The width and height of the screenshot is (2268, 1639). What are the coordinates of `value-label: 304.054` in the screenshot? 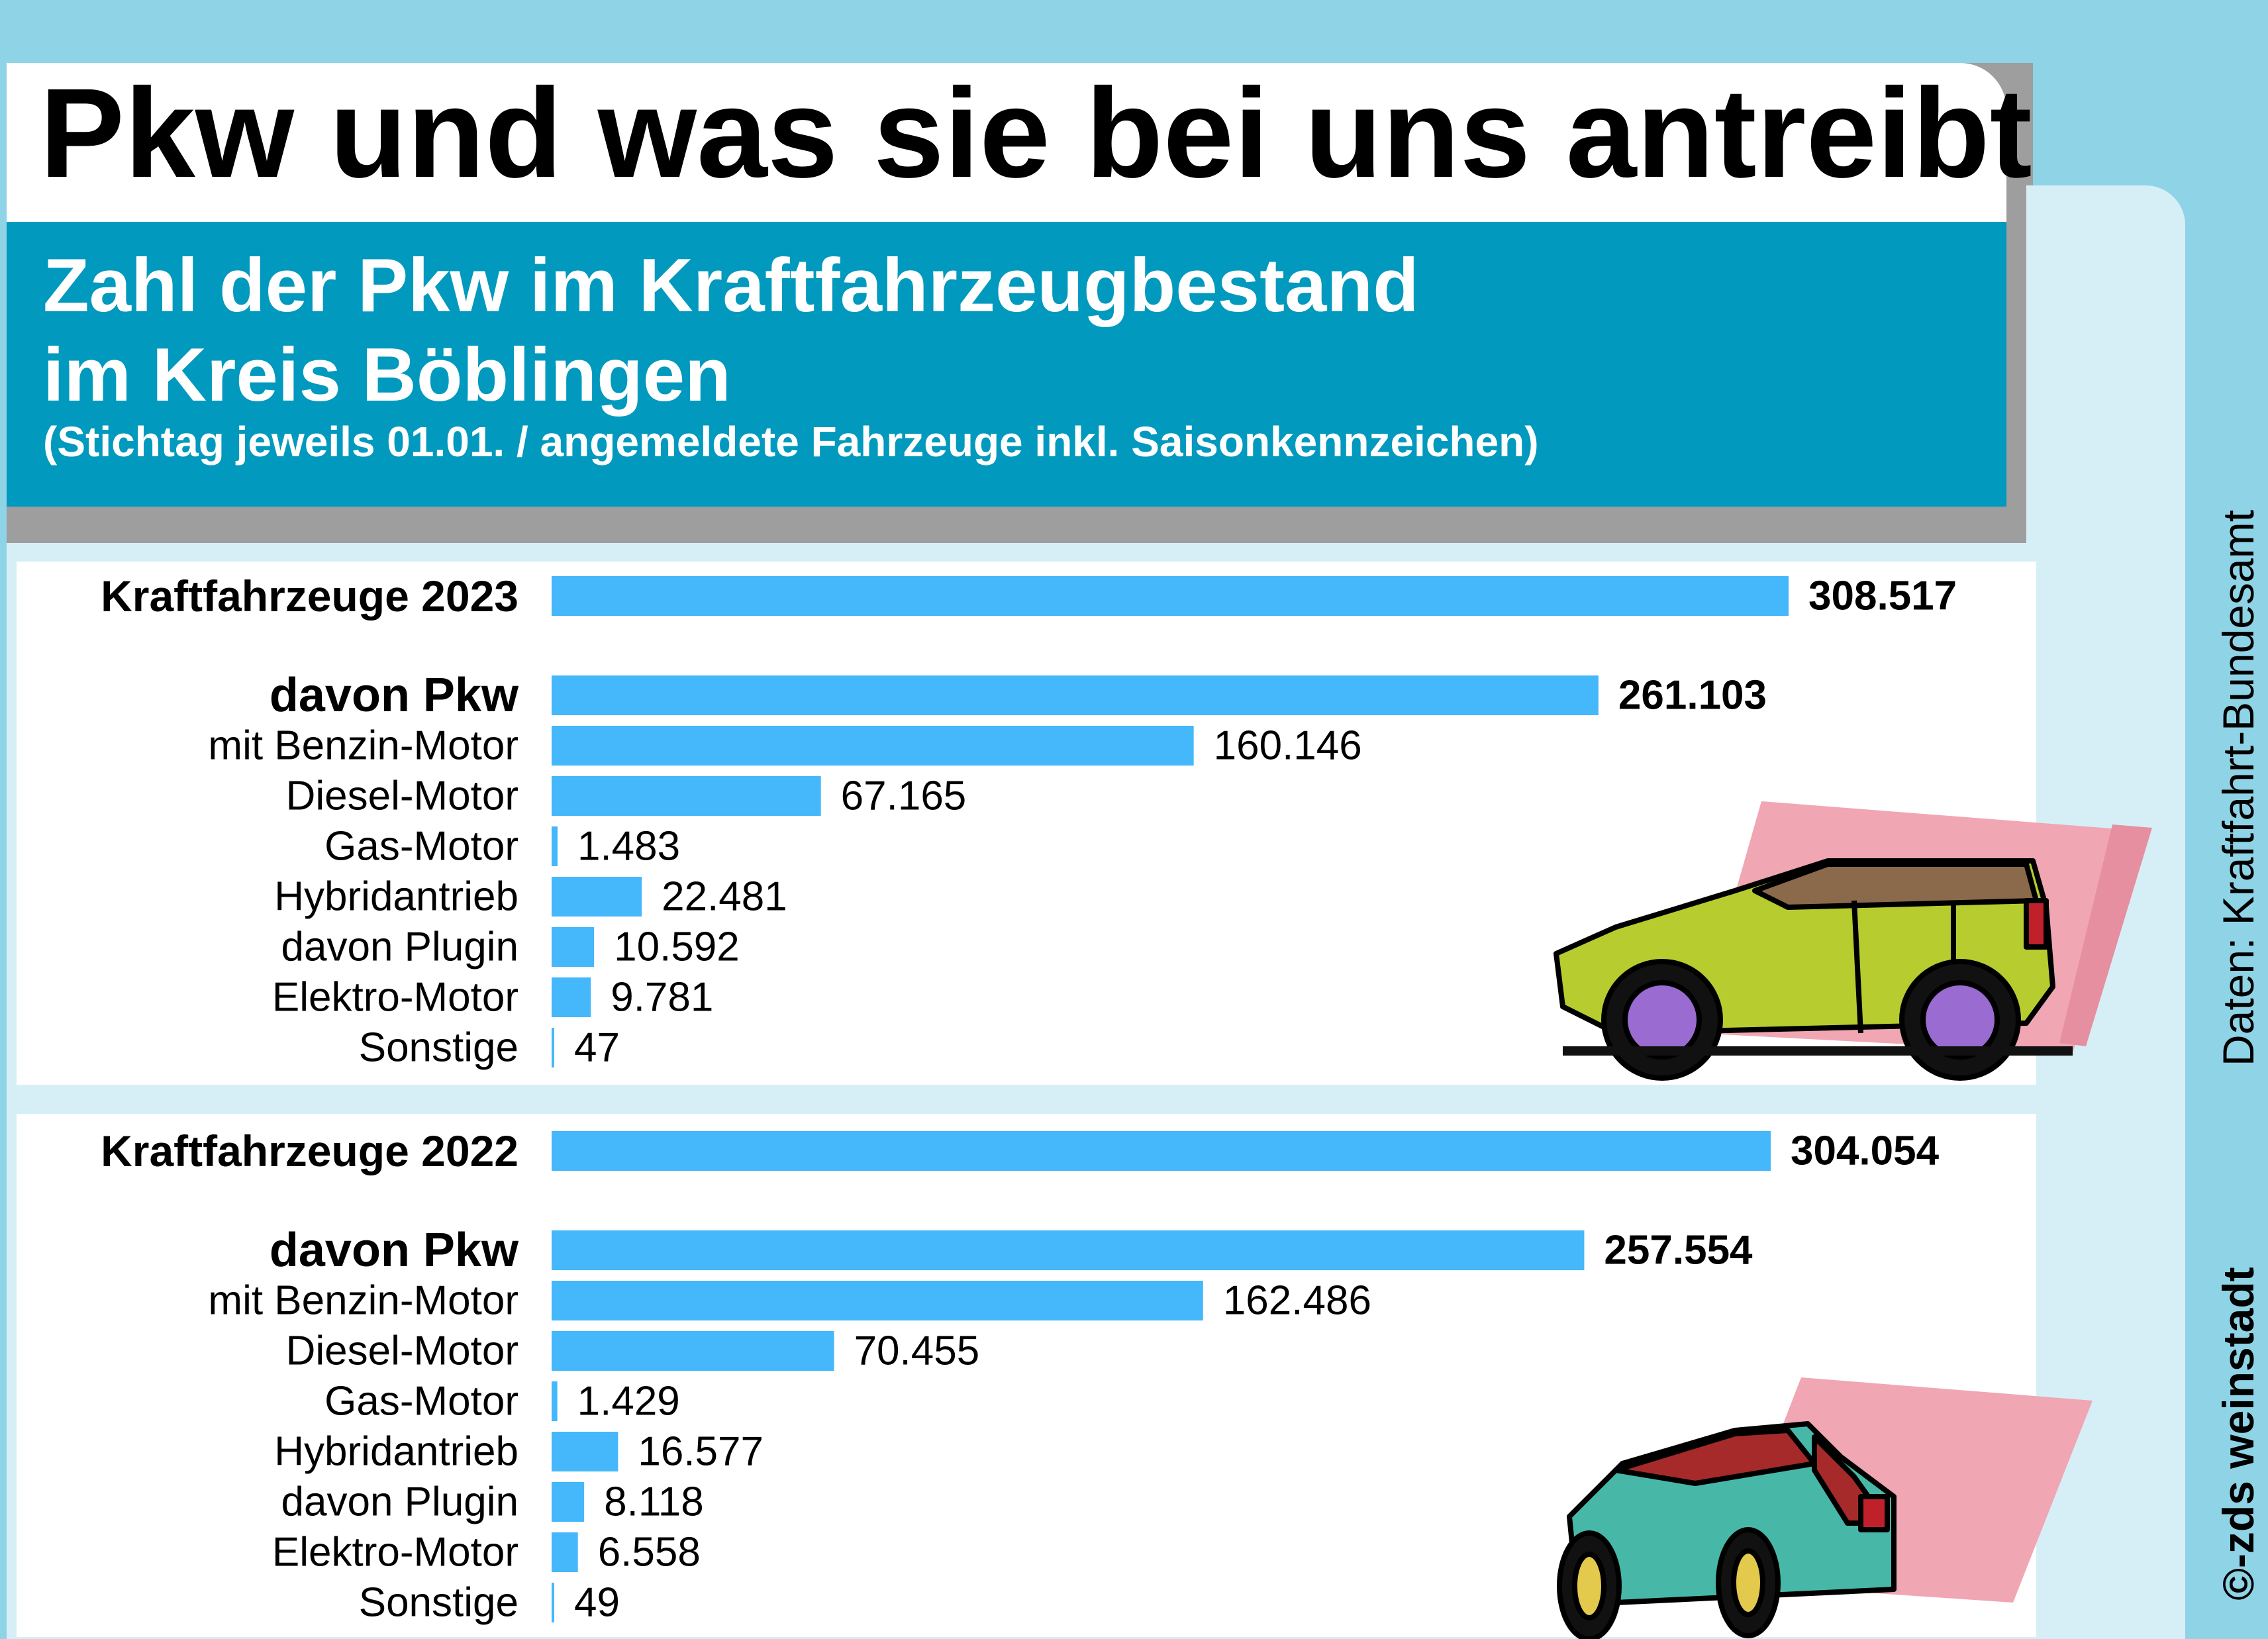 It's located at (1865, 1151).